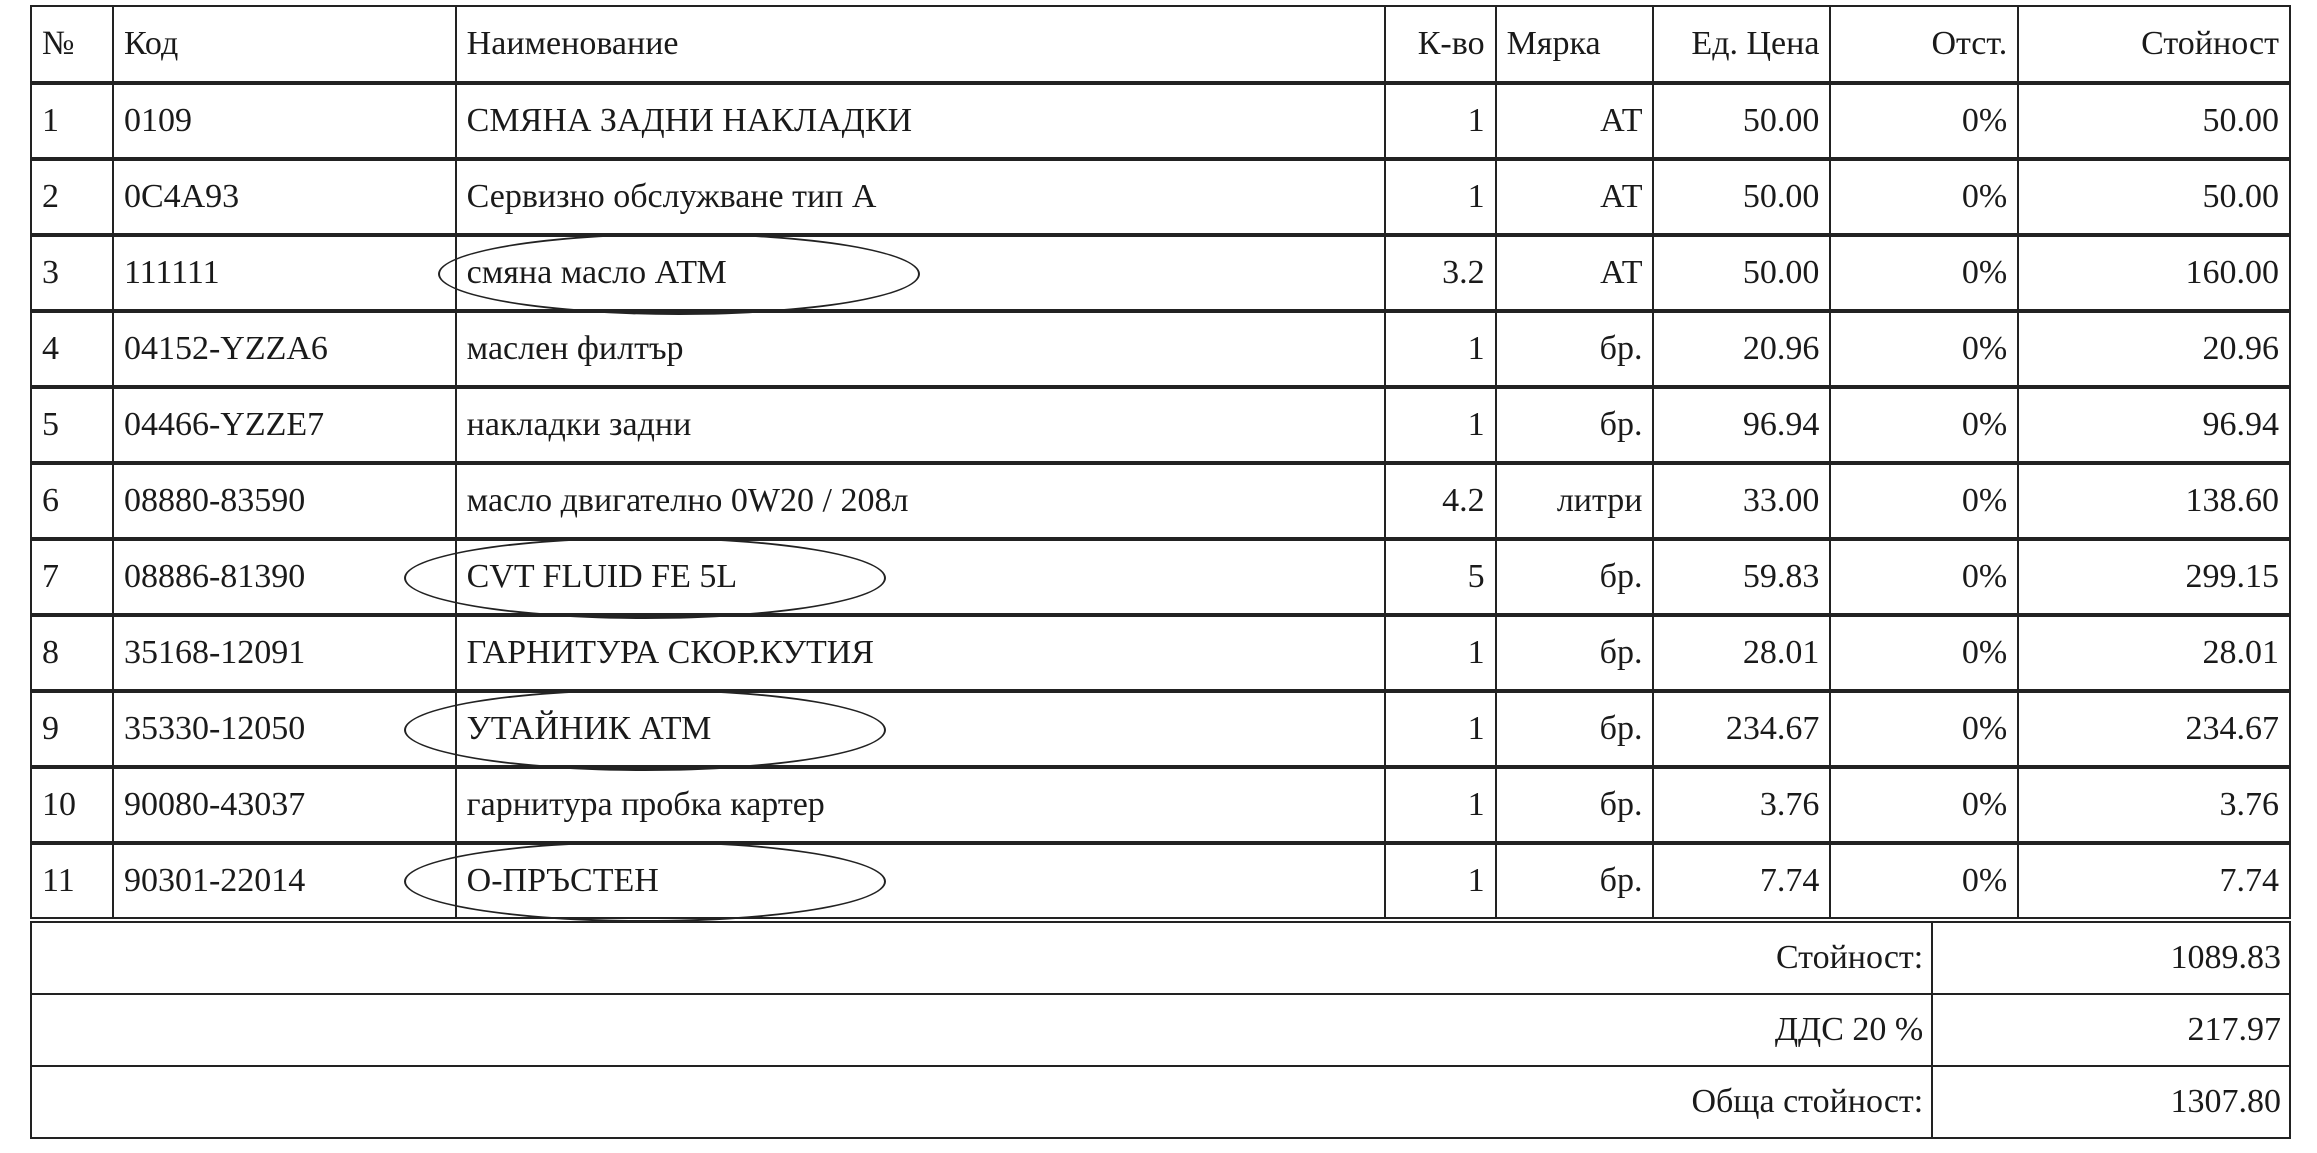  I want to click on vat-label: ДДС 20 %, so click(981, 1030).